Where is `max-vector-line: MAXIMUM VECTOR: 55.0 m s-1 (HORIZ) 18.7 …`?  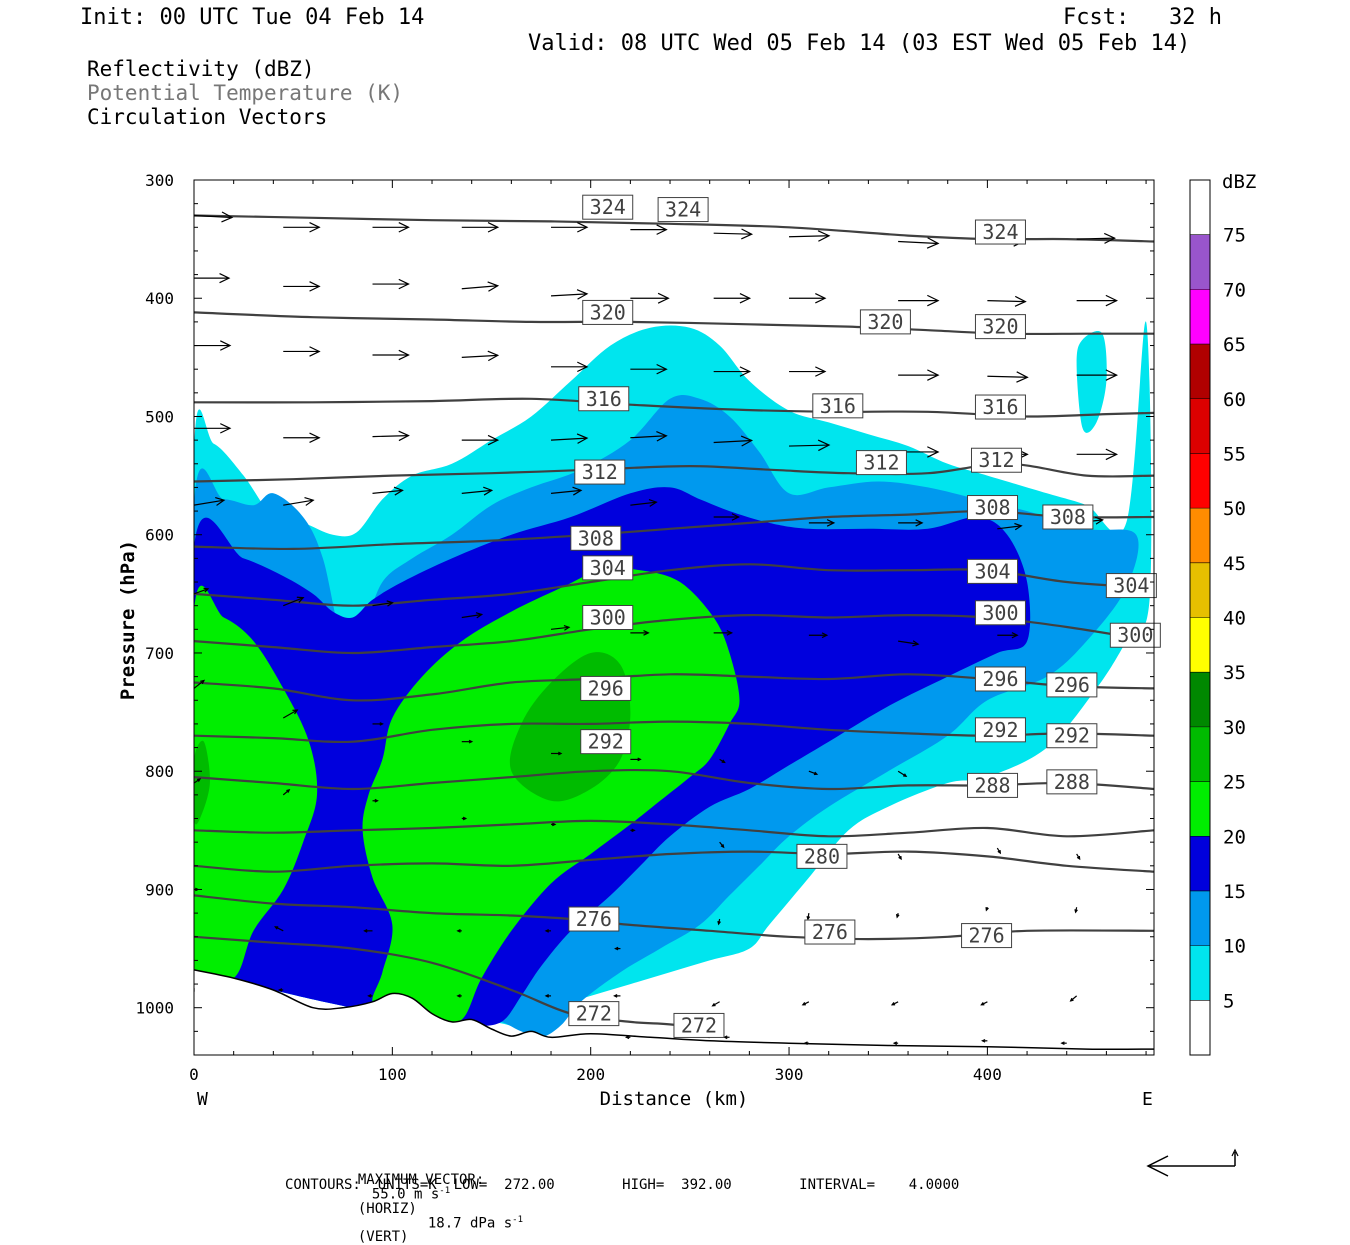
max-vector-line: MAXIMUM VECTOR: 55.0 m s-1 (HORIZ) 18.7 … is located at coordinates (432, 1201).